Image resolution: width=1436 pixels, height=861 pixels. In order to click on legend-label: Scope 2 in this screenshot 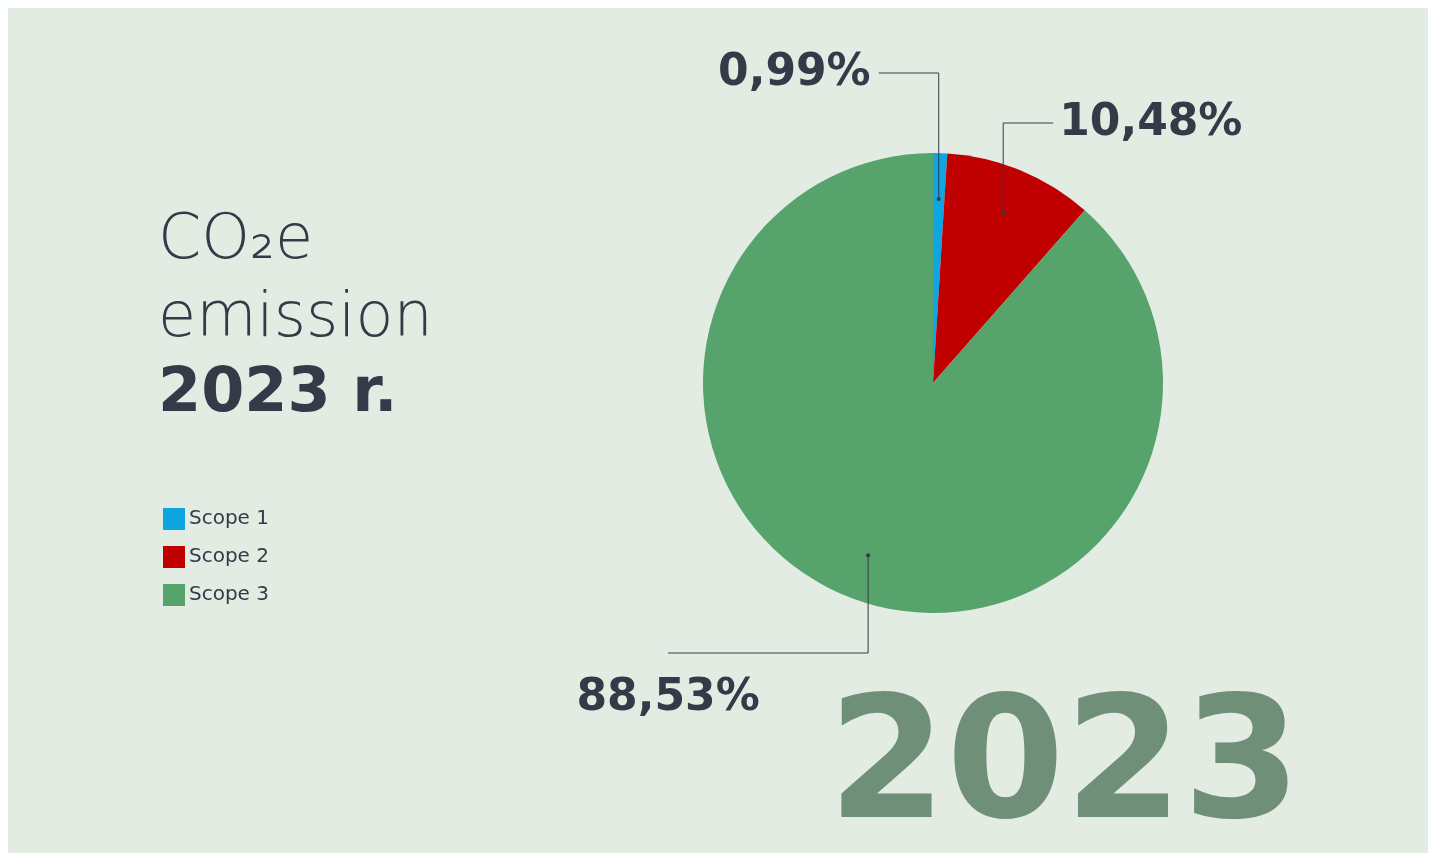, I will do `click(229, 555)`.